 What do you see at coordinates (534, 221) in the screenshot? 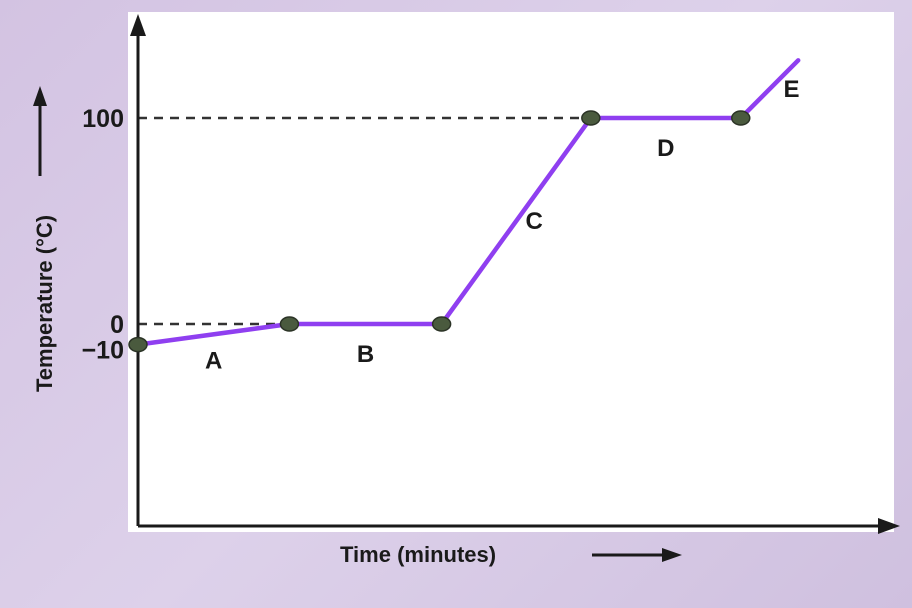
I see `segment-label-c: C` at bounding box center [534, 221].